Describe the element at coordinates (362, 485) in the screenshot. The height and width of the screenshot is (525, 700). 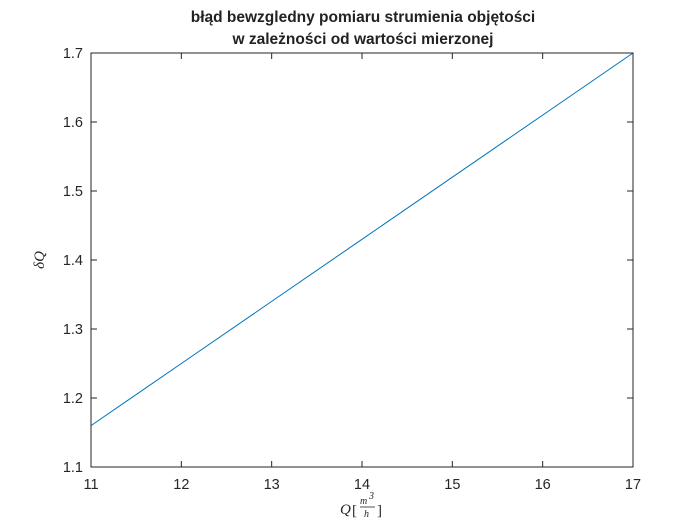
I see `x-tick-label: 14` at that location.